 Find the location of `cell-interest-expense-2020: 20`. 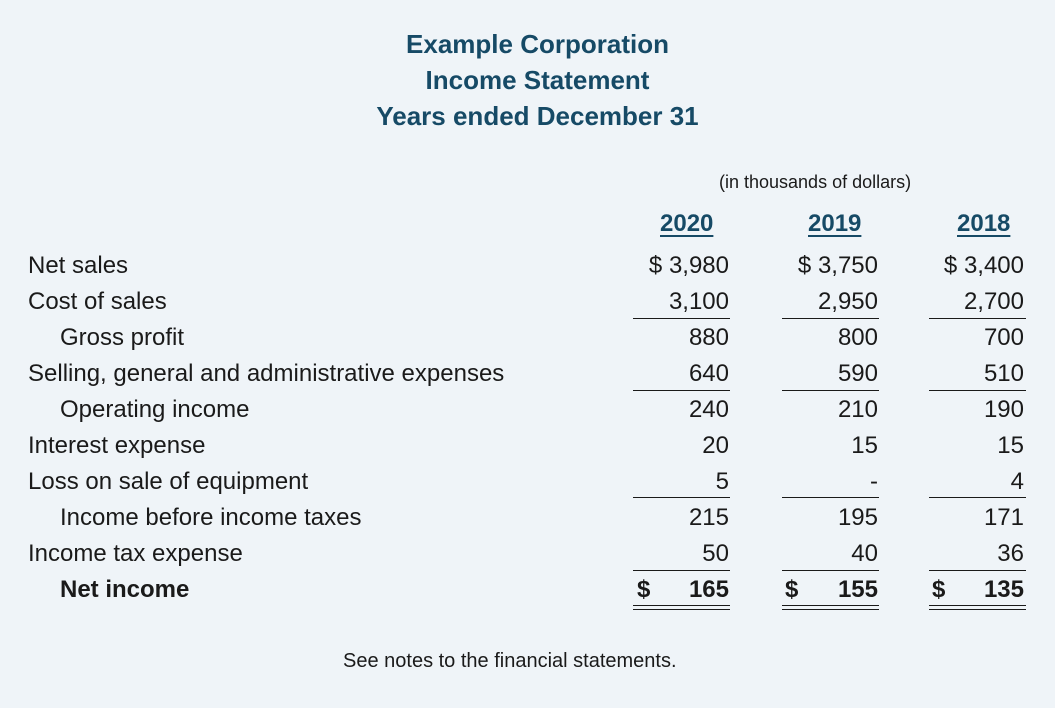

cell-interest-expense-2020: 20 is located at coordinates (715, 445).